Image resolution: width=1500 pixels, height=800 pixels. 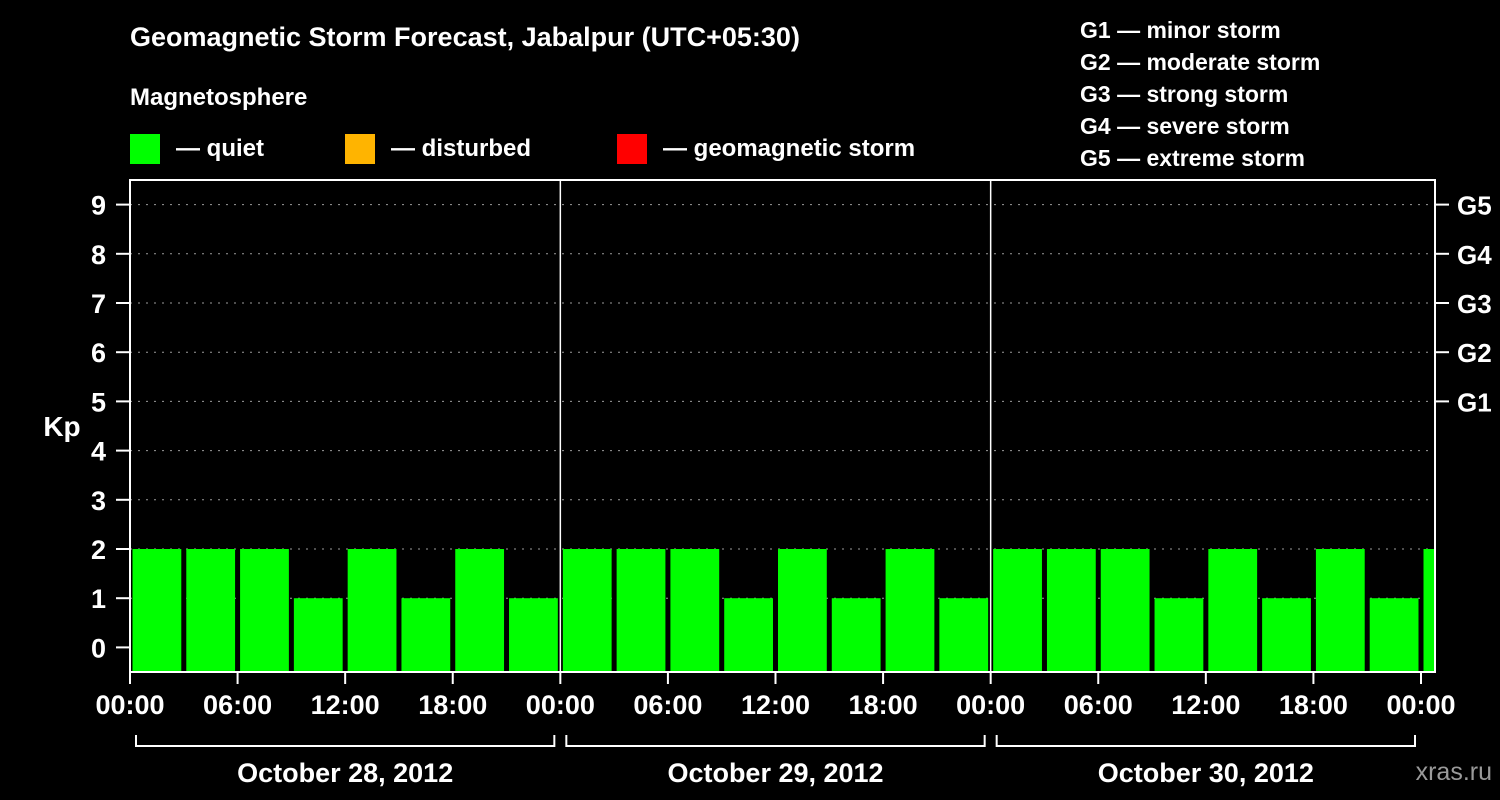 I want to click on y-tick-label: 1, so click(x=98, y=599).